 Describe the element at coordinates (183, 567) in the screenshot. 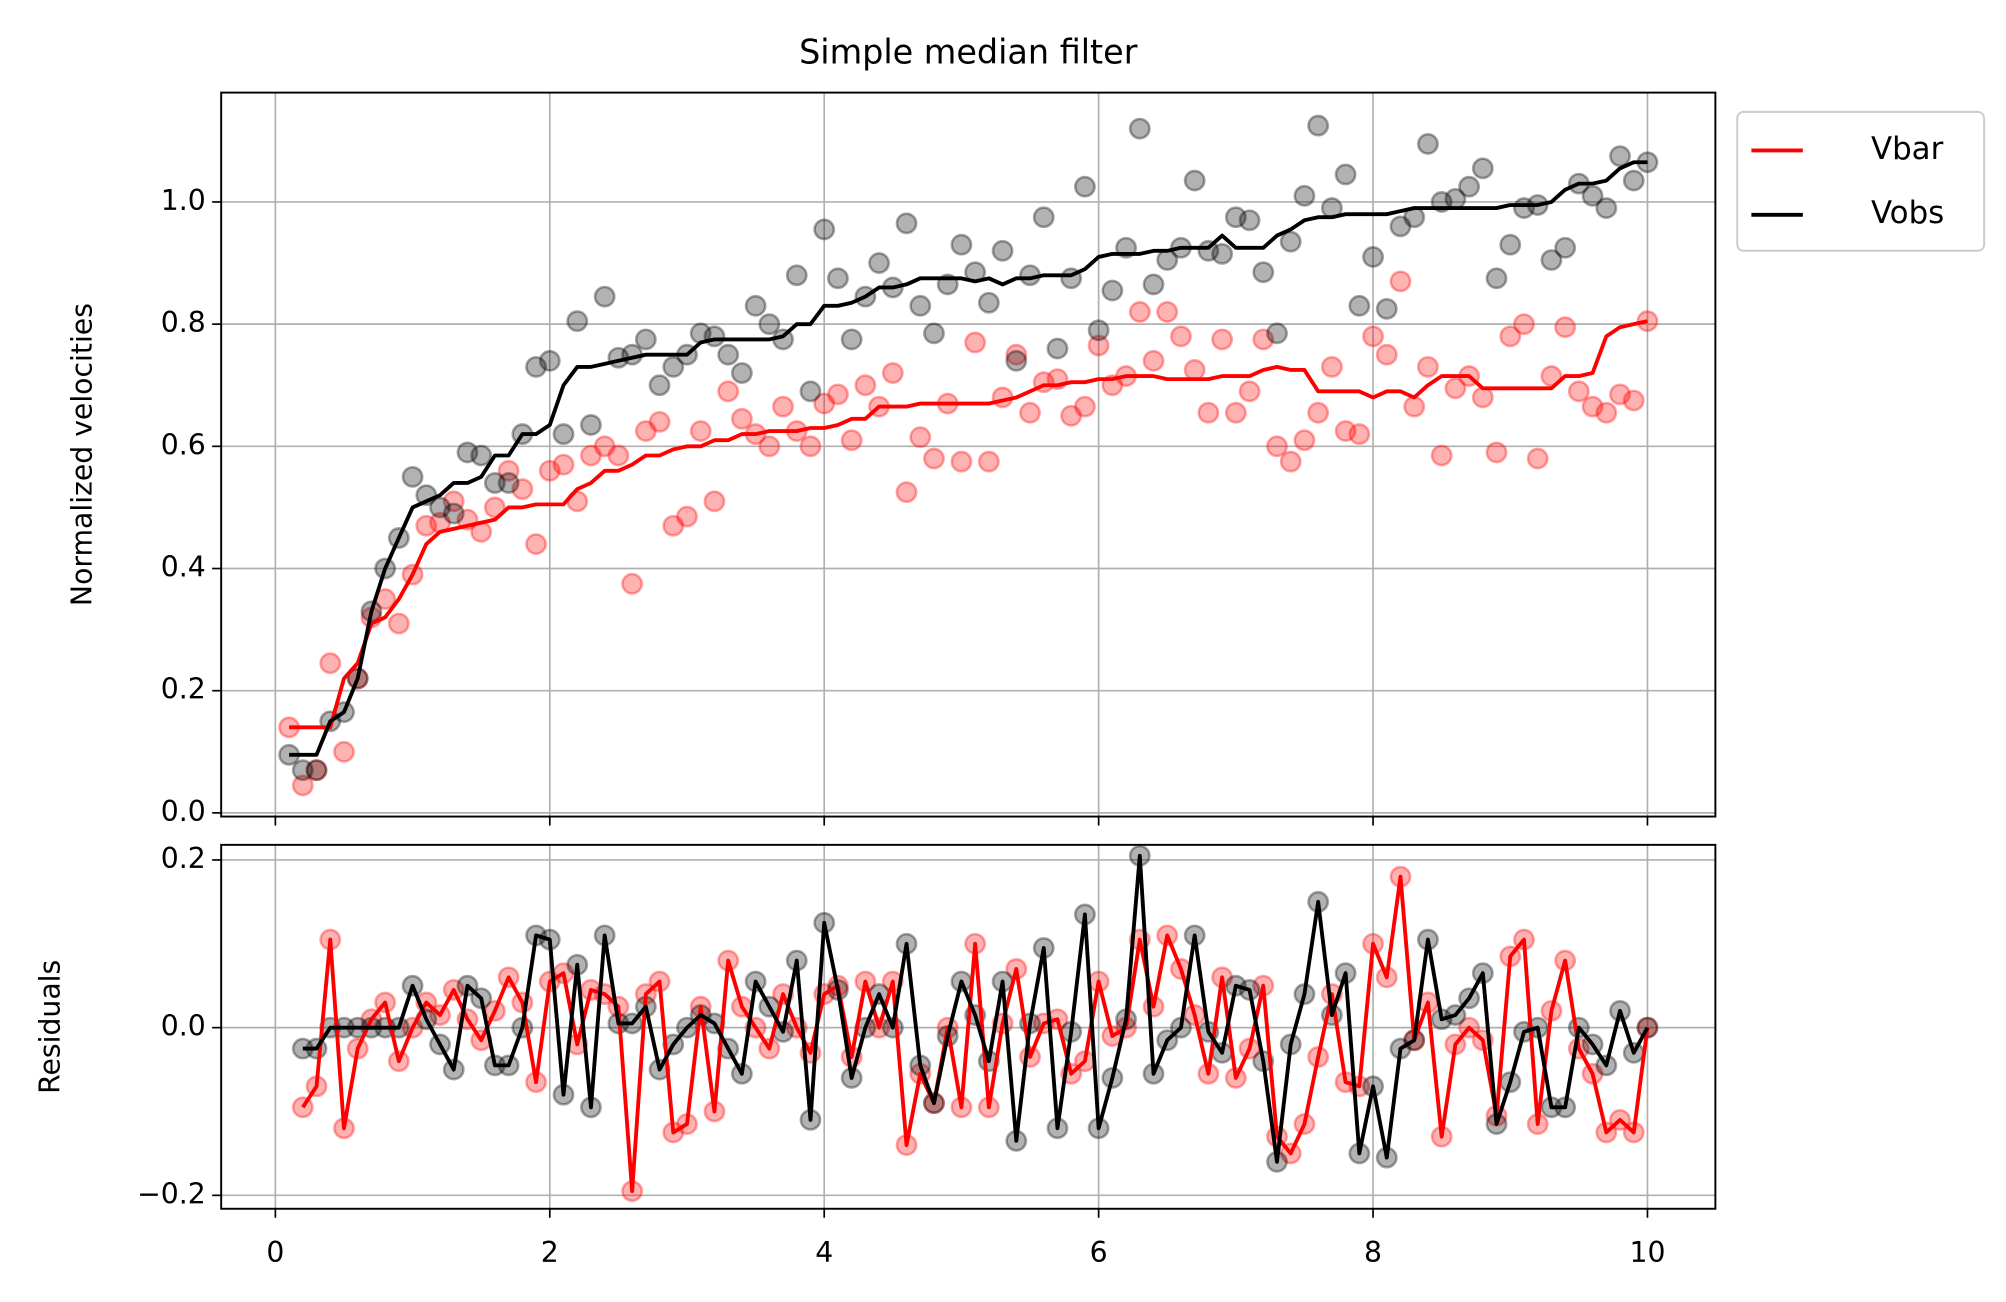

I see `y-tick-label: 0.4` at that location.